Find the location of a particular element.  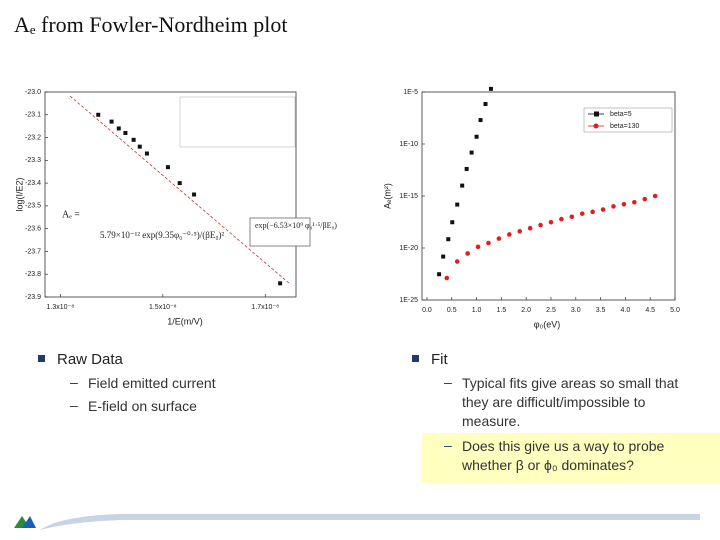

y-tick-label: -23.5 is located at coordinates (33, 206).